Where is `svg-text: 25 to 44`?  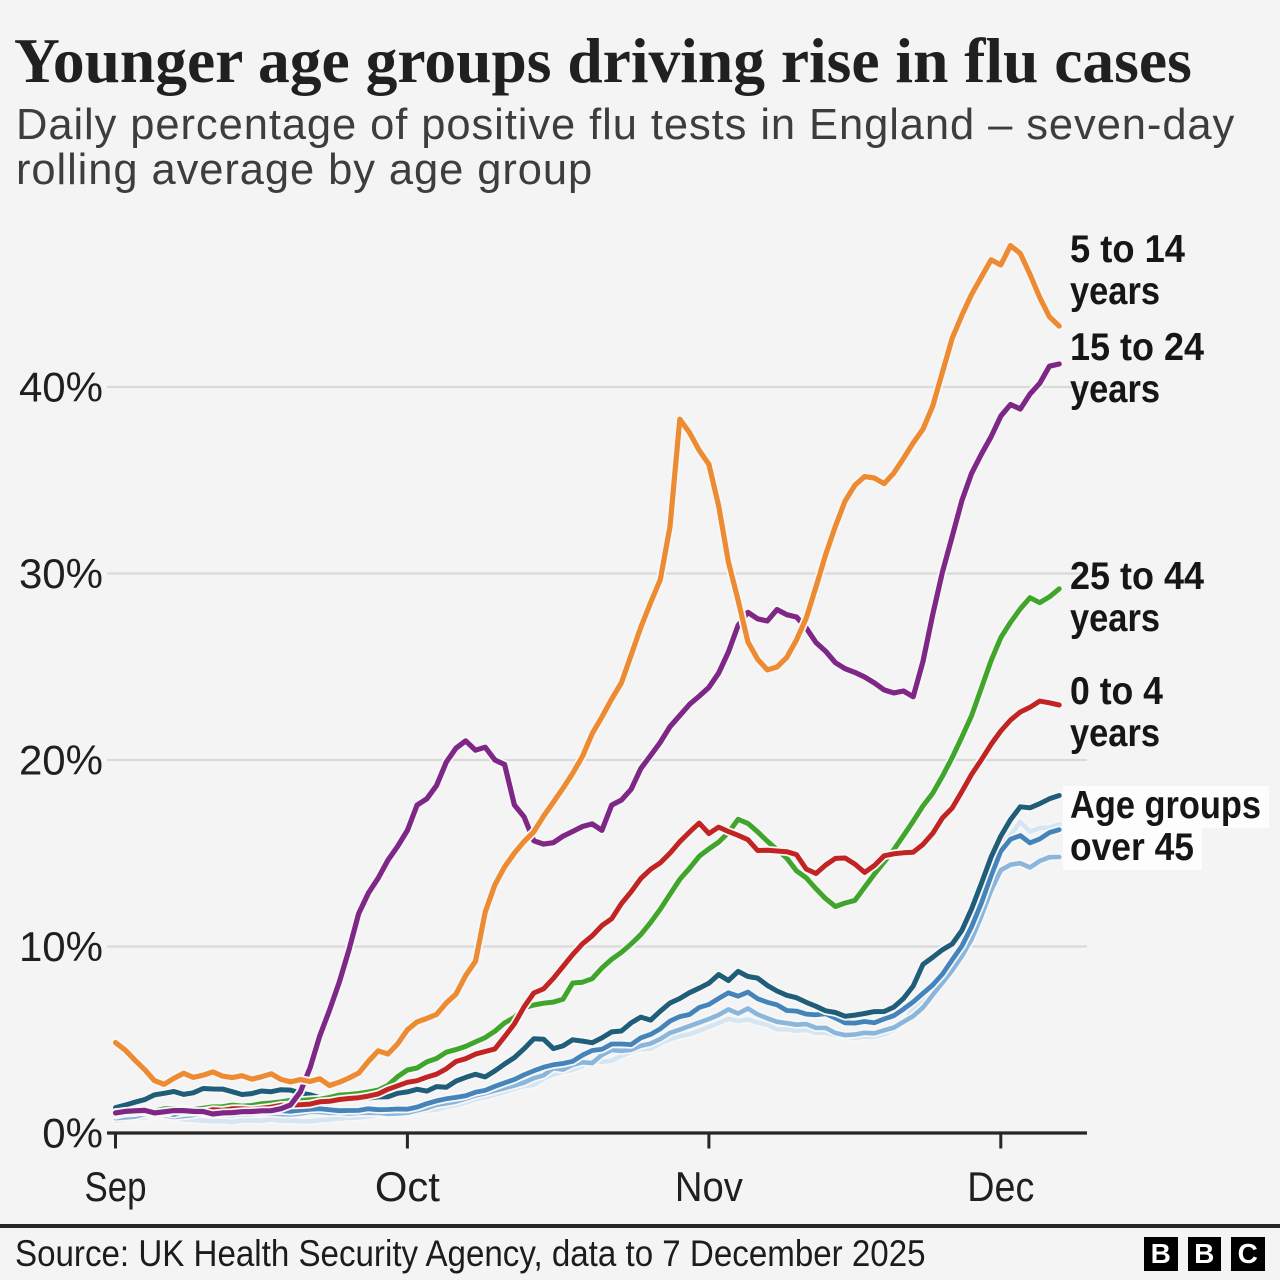 svg-text: 25 to 44 is located at coordinates (1137, 576).